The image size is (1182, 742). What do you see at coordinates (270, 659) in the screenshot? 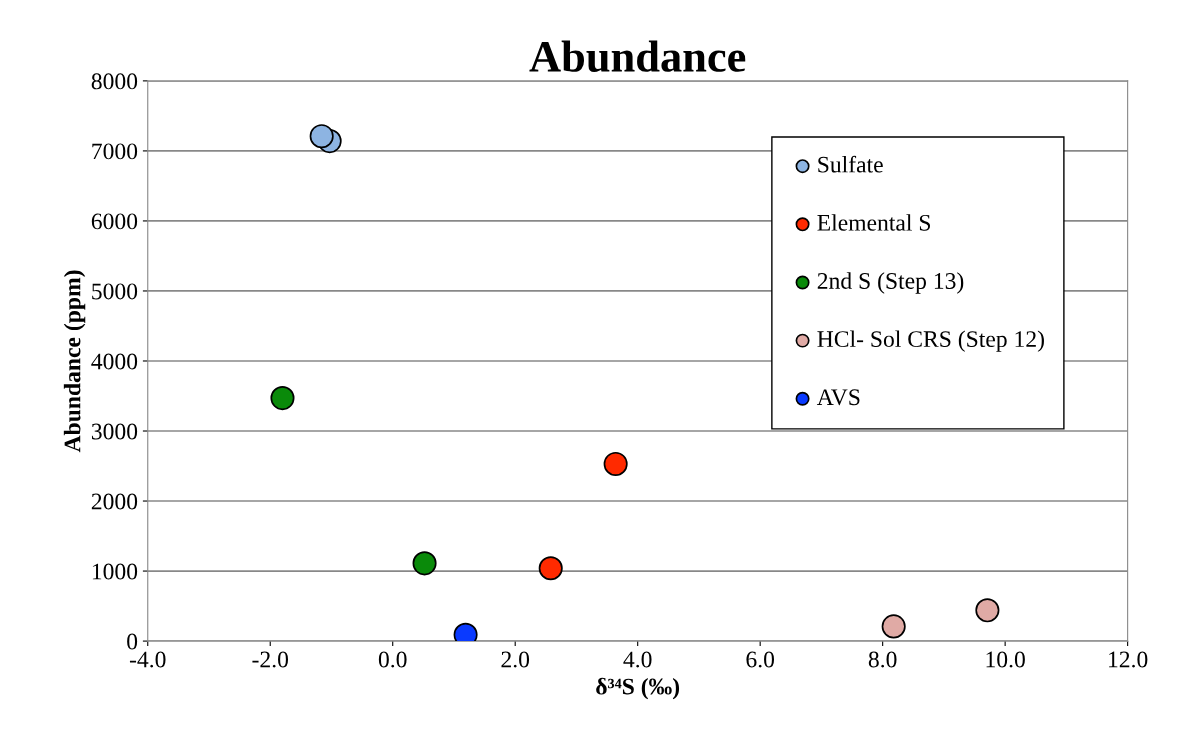
I see `x-tick-label: -2.0` at bounding box center [270, 659].